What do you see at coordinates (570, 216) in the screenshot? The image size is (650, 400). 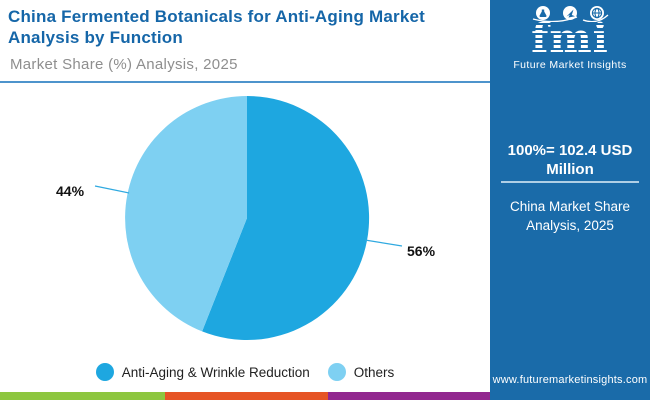 I see `market-share-caption: China Market Share Analysis, 2025` at bounding box center [570, 216].